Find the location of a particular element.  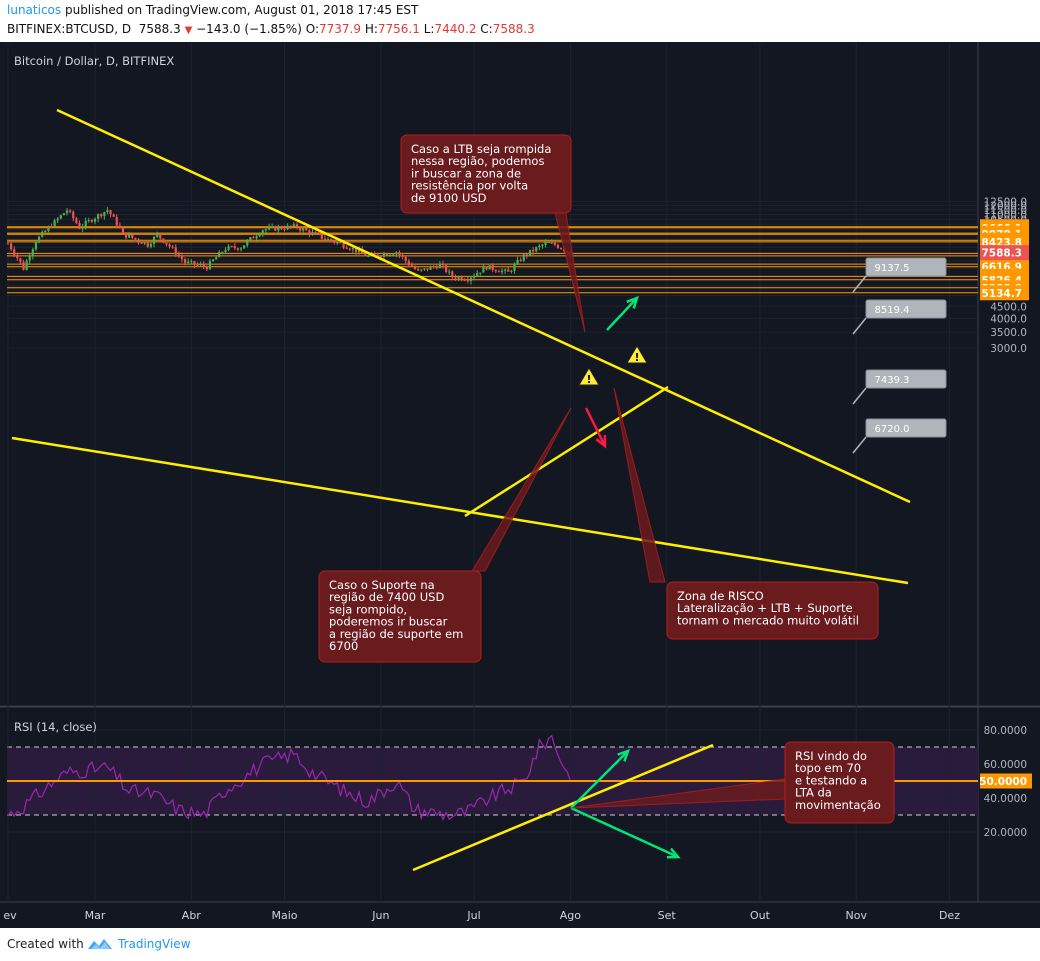

trendline-support is located at coordinates (460, 510).